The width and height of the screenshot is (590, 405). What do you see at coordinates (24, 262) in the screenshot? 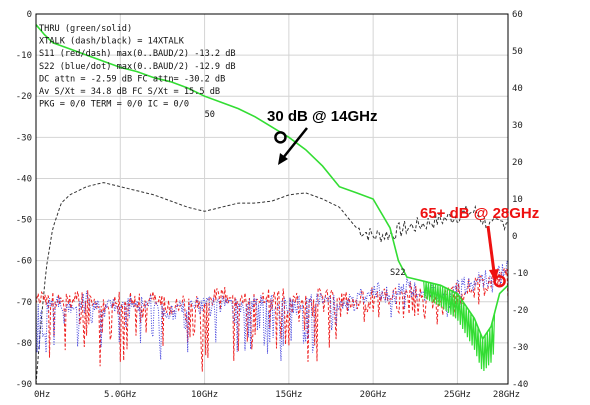
I see `y-tick-left: -60` at bounding box center [24, 262].